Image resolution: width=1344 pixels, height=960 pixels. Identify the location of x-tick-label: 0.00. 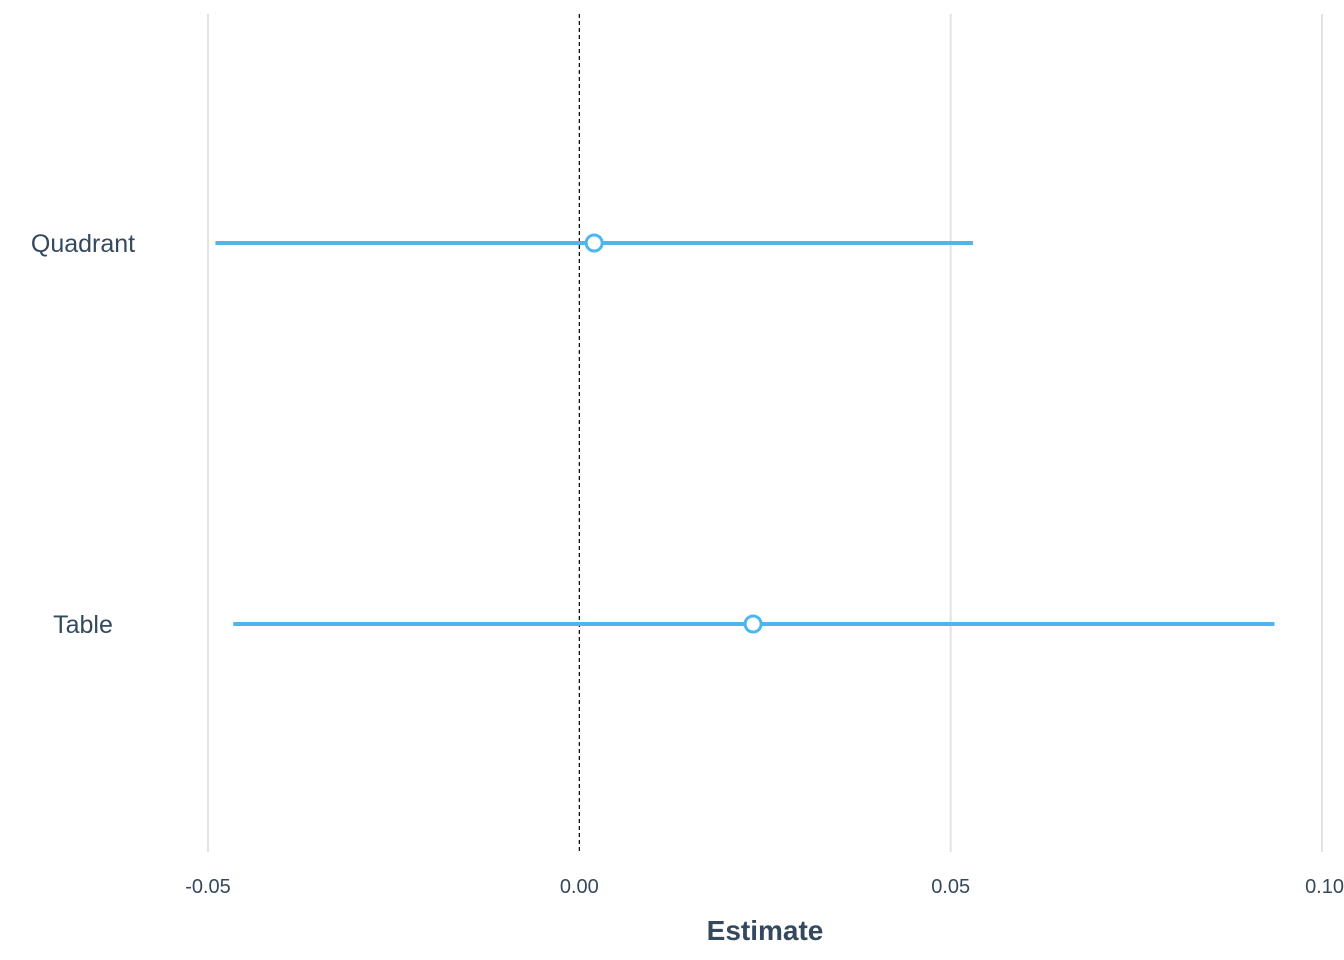
(579, 887).